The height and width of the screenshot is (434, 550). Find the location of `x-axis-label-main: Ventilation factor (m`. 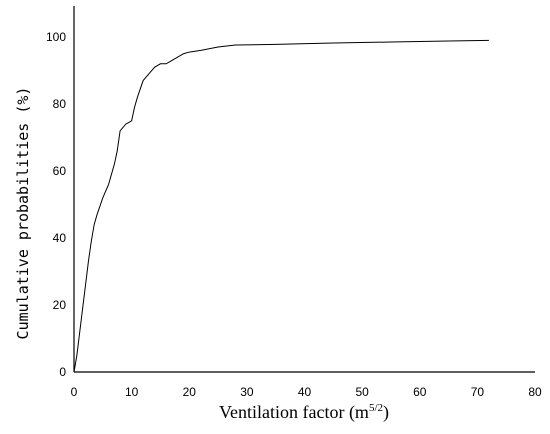

x-axis-label-main: Ventilation factor (m is located at coordinates (294, 412).